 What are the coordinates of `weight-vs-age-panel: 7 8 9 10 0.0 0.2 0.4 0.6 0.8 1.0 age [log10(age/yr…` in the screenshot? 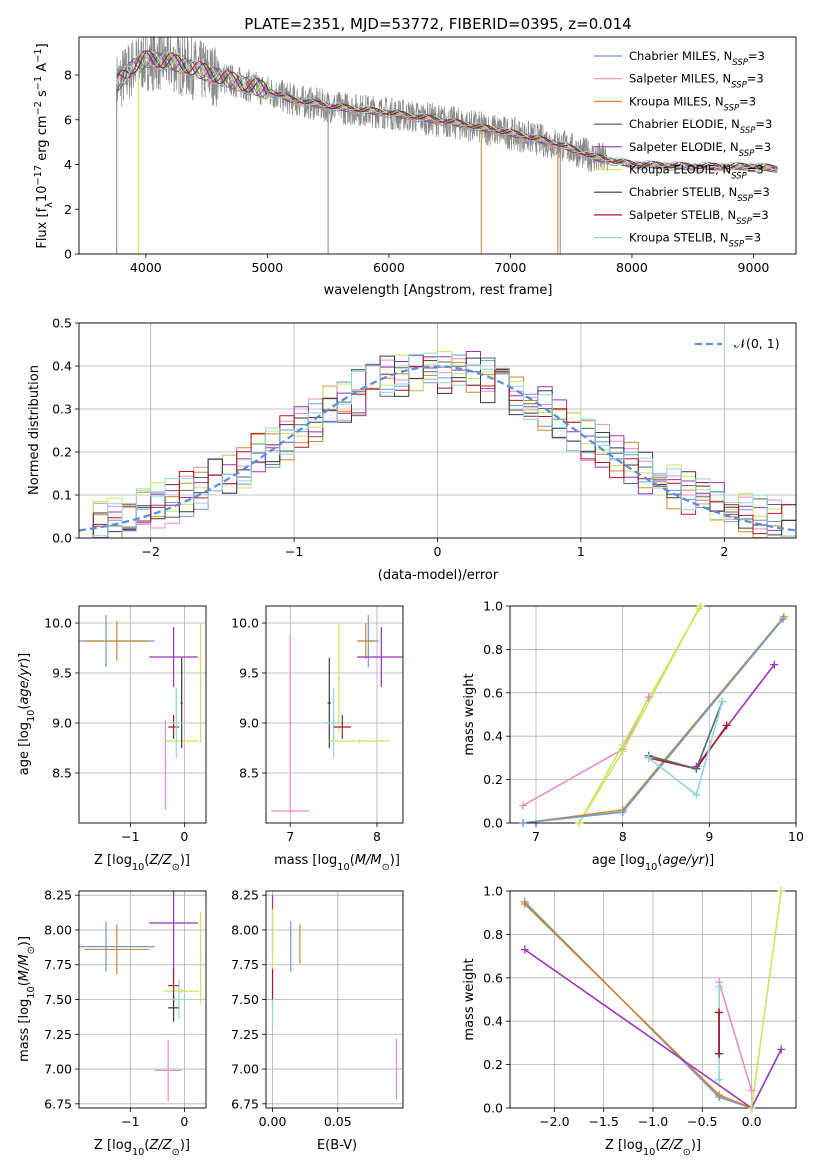 It's located at (633, 736).